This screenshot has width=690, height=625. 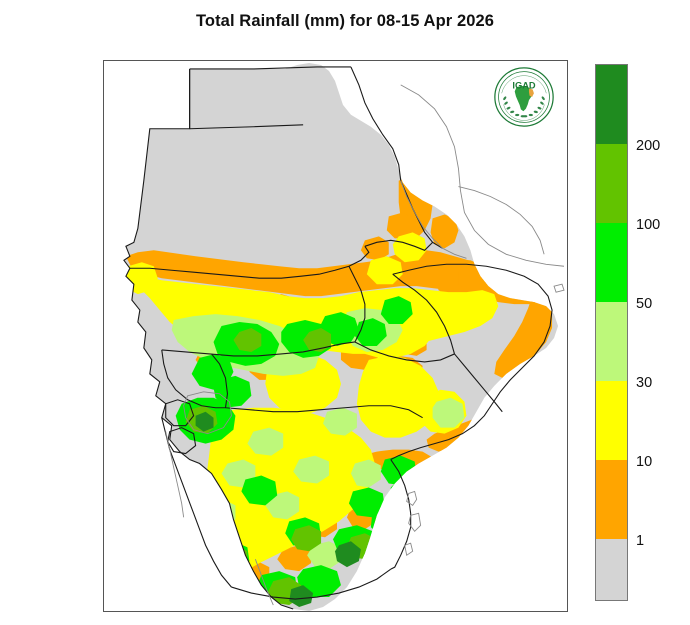 What do you see at coordinates (644, 462) in the screenshot?
I see `colorbar-label-10: 10` at bounding box center [644, 462].